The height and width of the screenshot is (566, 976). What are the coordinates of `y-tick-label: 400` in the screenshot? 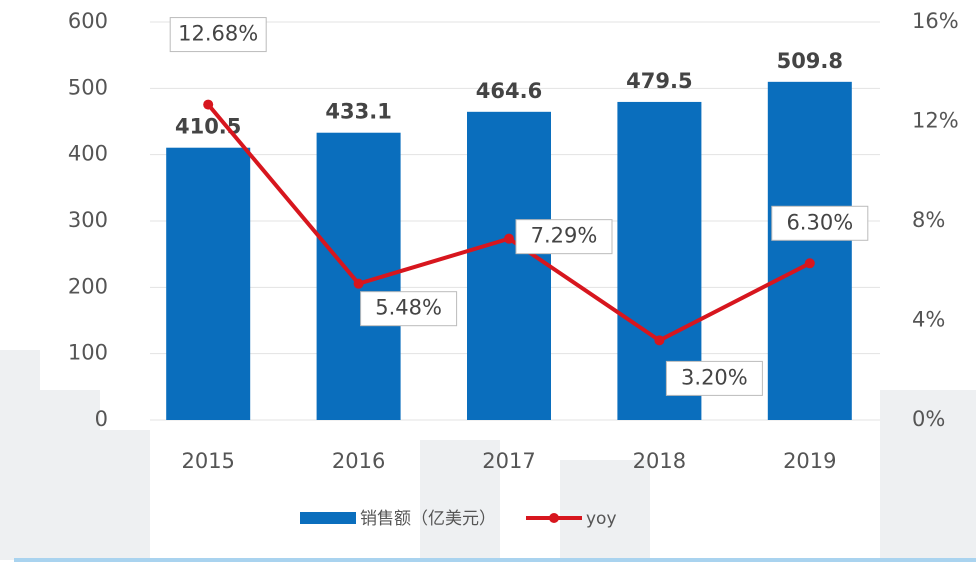 It's located at (88, 154).